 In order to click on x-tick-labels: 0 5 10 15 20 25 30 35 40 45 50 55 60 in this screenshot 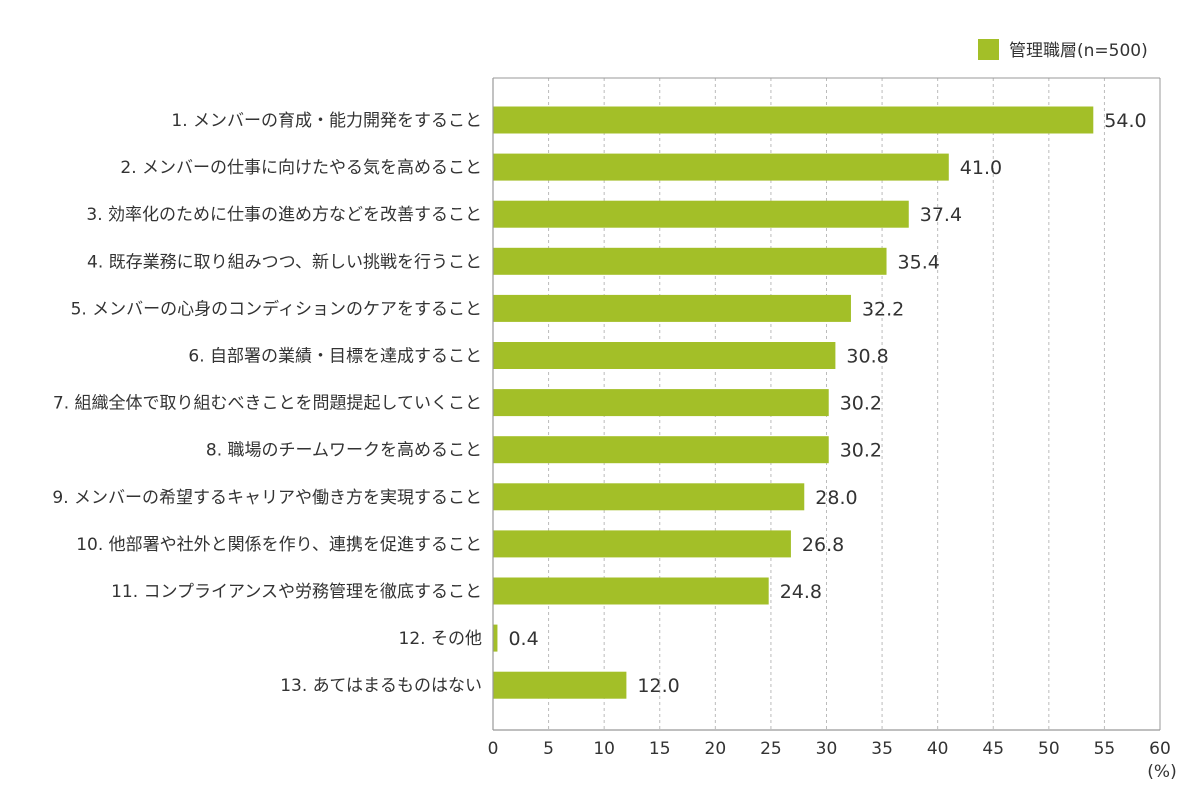, I will do `click(829, 749)`.